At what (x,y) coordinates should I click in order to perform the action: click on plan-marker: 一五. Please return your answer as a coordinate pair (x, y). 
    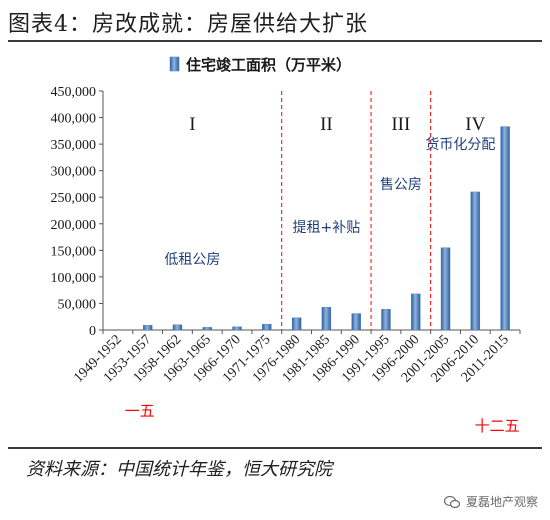
    Looking at the image, I should click on (140, 411).